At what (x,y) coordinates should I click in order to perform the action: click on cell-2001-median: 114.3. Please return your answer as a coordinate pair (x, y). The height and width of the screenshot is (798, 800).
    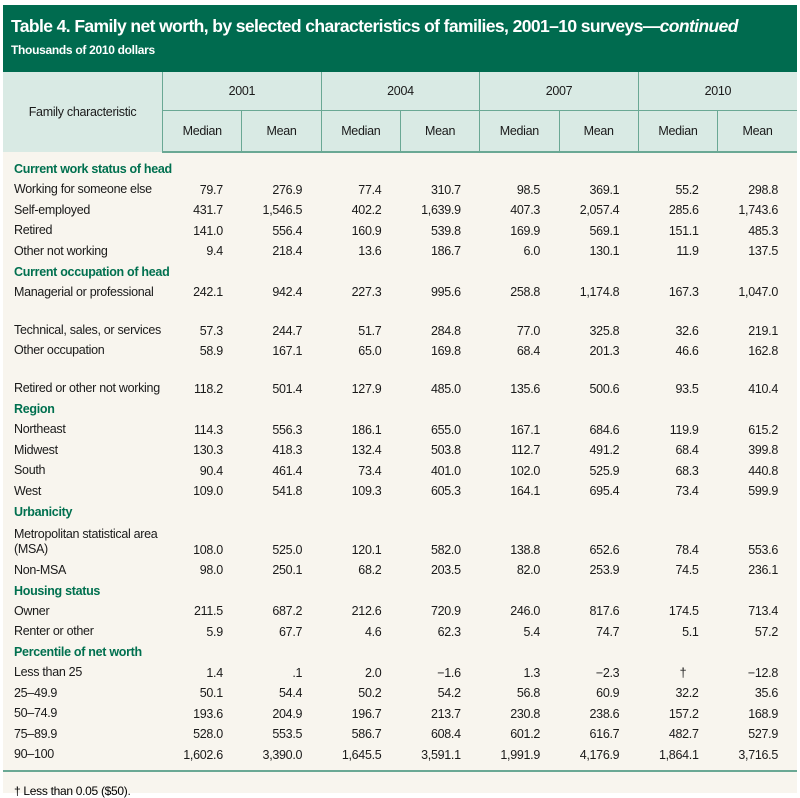
    Looking at the image, I should click on (208, 429).